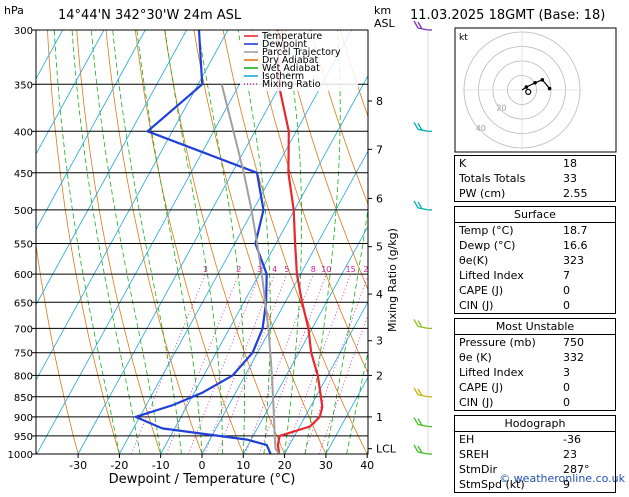 The height and width of the screenshot is (497, 629). Describe the element at coordinates (23, 303) in the screenshot. I see `pressure-tick-label: 650` at that location.